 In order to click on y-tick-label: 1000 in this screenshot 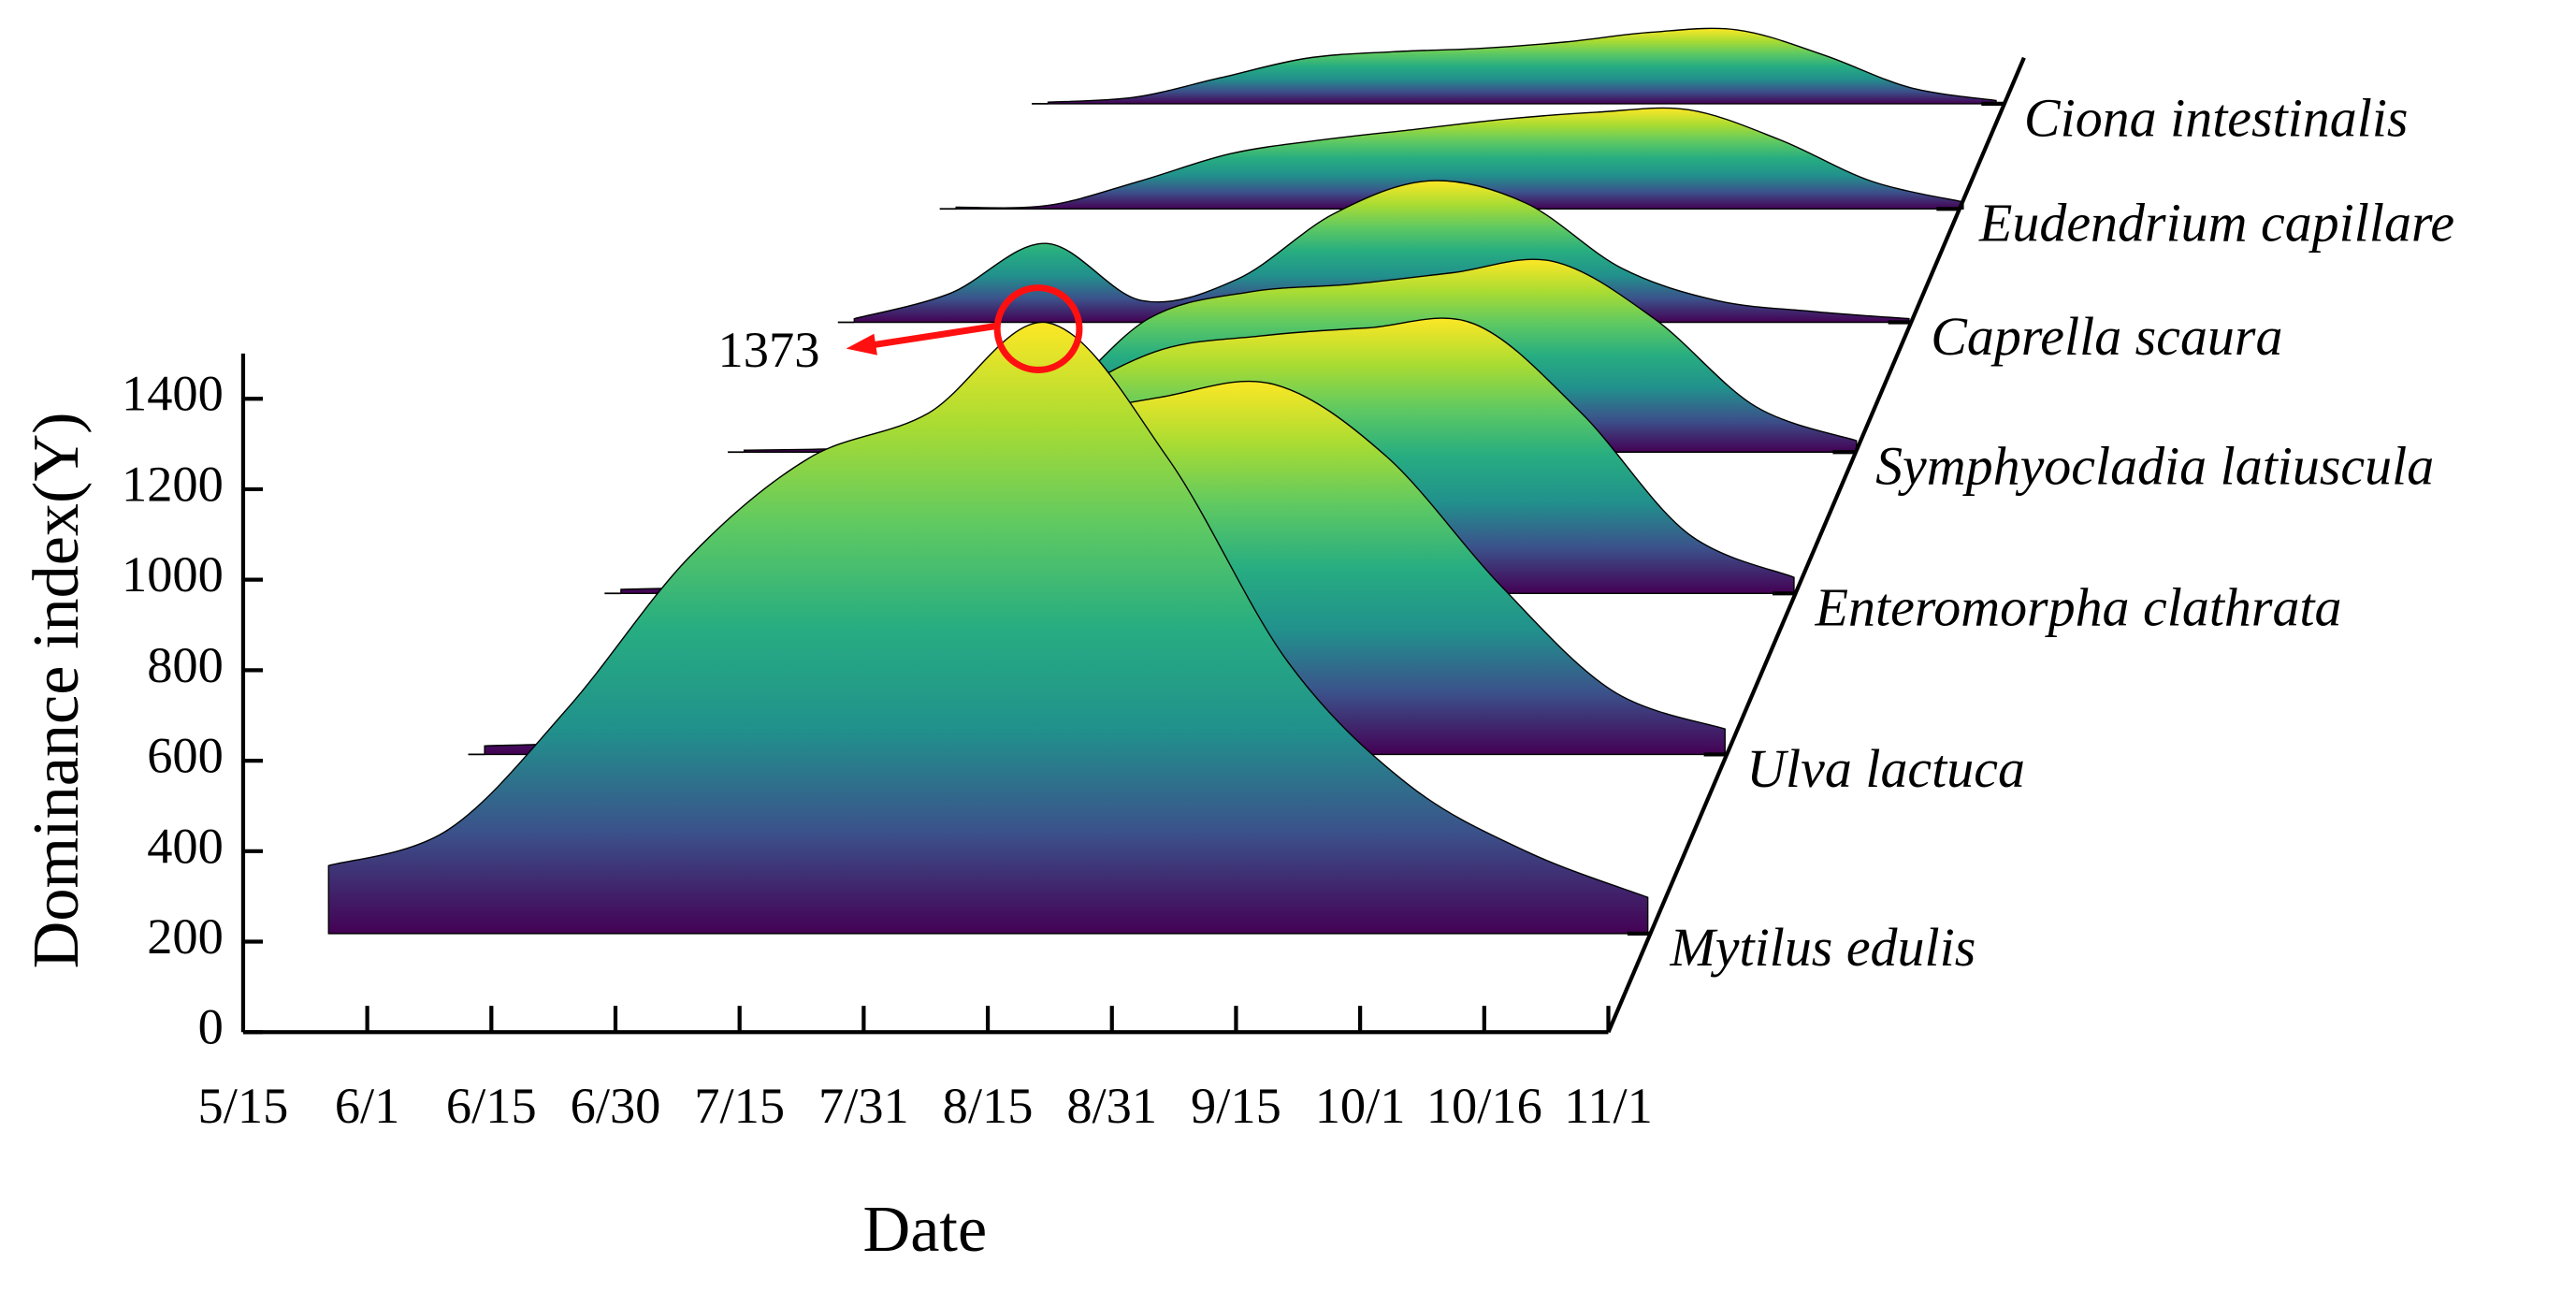, I will do `click(173, 573)`.